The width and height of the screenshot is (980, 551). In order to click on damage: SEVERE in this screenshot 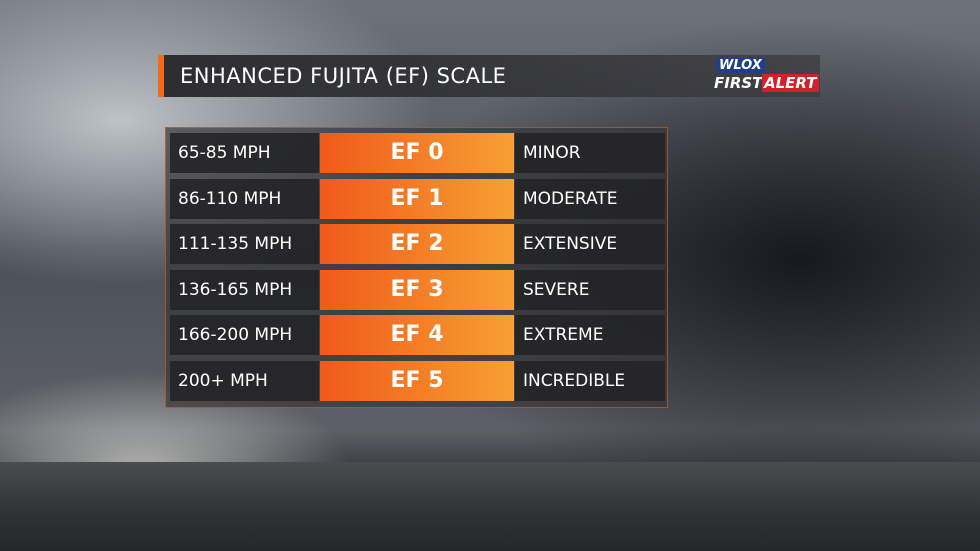, I will do `click(590, 289)`.